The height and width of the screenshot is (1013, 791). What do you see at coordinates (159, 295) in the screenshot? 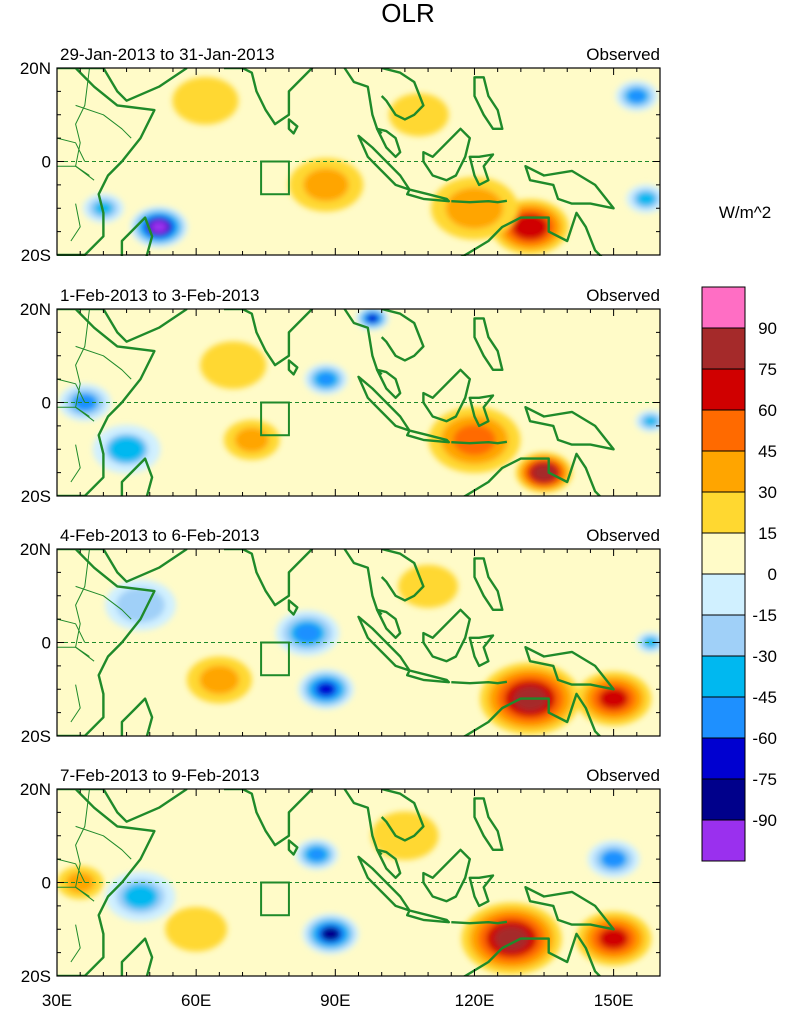
I see `panel-date-range: 1-Feb-2013 to 3-Feb-2013` at bounding box center [159, 295].